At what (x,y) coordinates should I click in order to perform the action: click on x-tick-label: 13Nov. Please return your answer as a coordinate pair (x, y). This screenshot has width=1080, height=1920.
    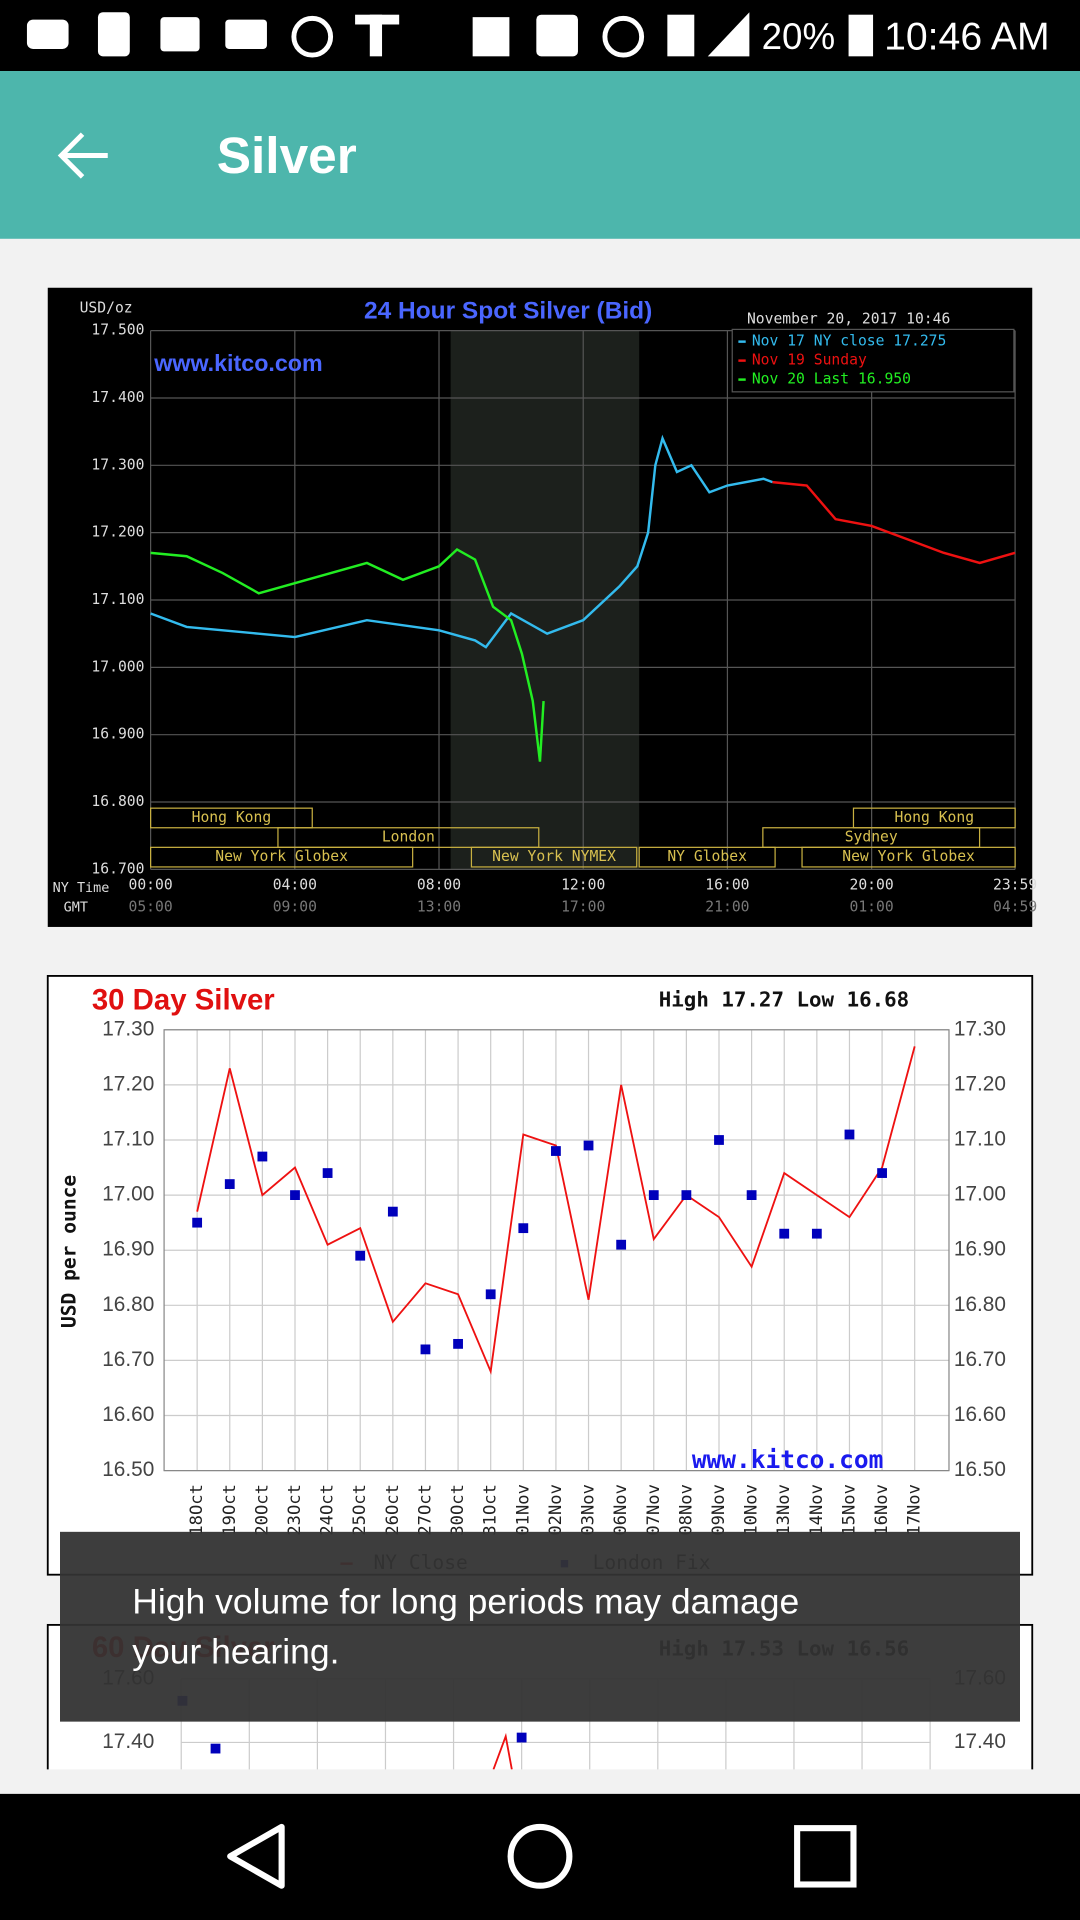
    Looking at the image, I should click on (784, 1510).